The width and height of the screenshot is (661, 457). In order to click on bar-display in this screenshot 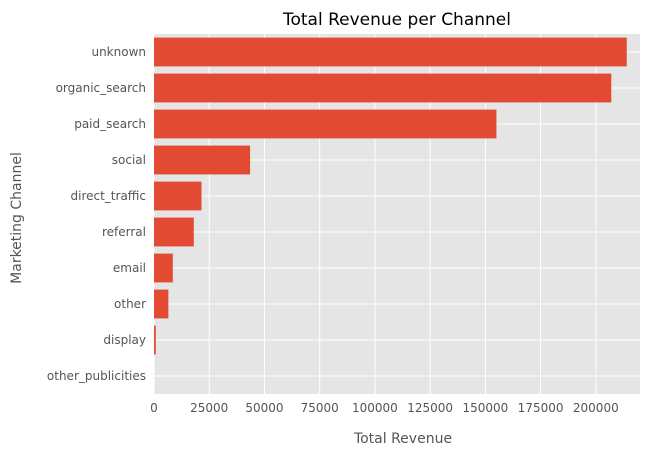, I will do `click(155, 340)`.